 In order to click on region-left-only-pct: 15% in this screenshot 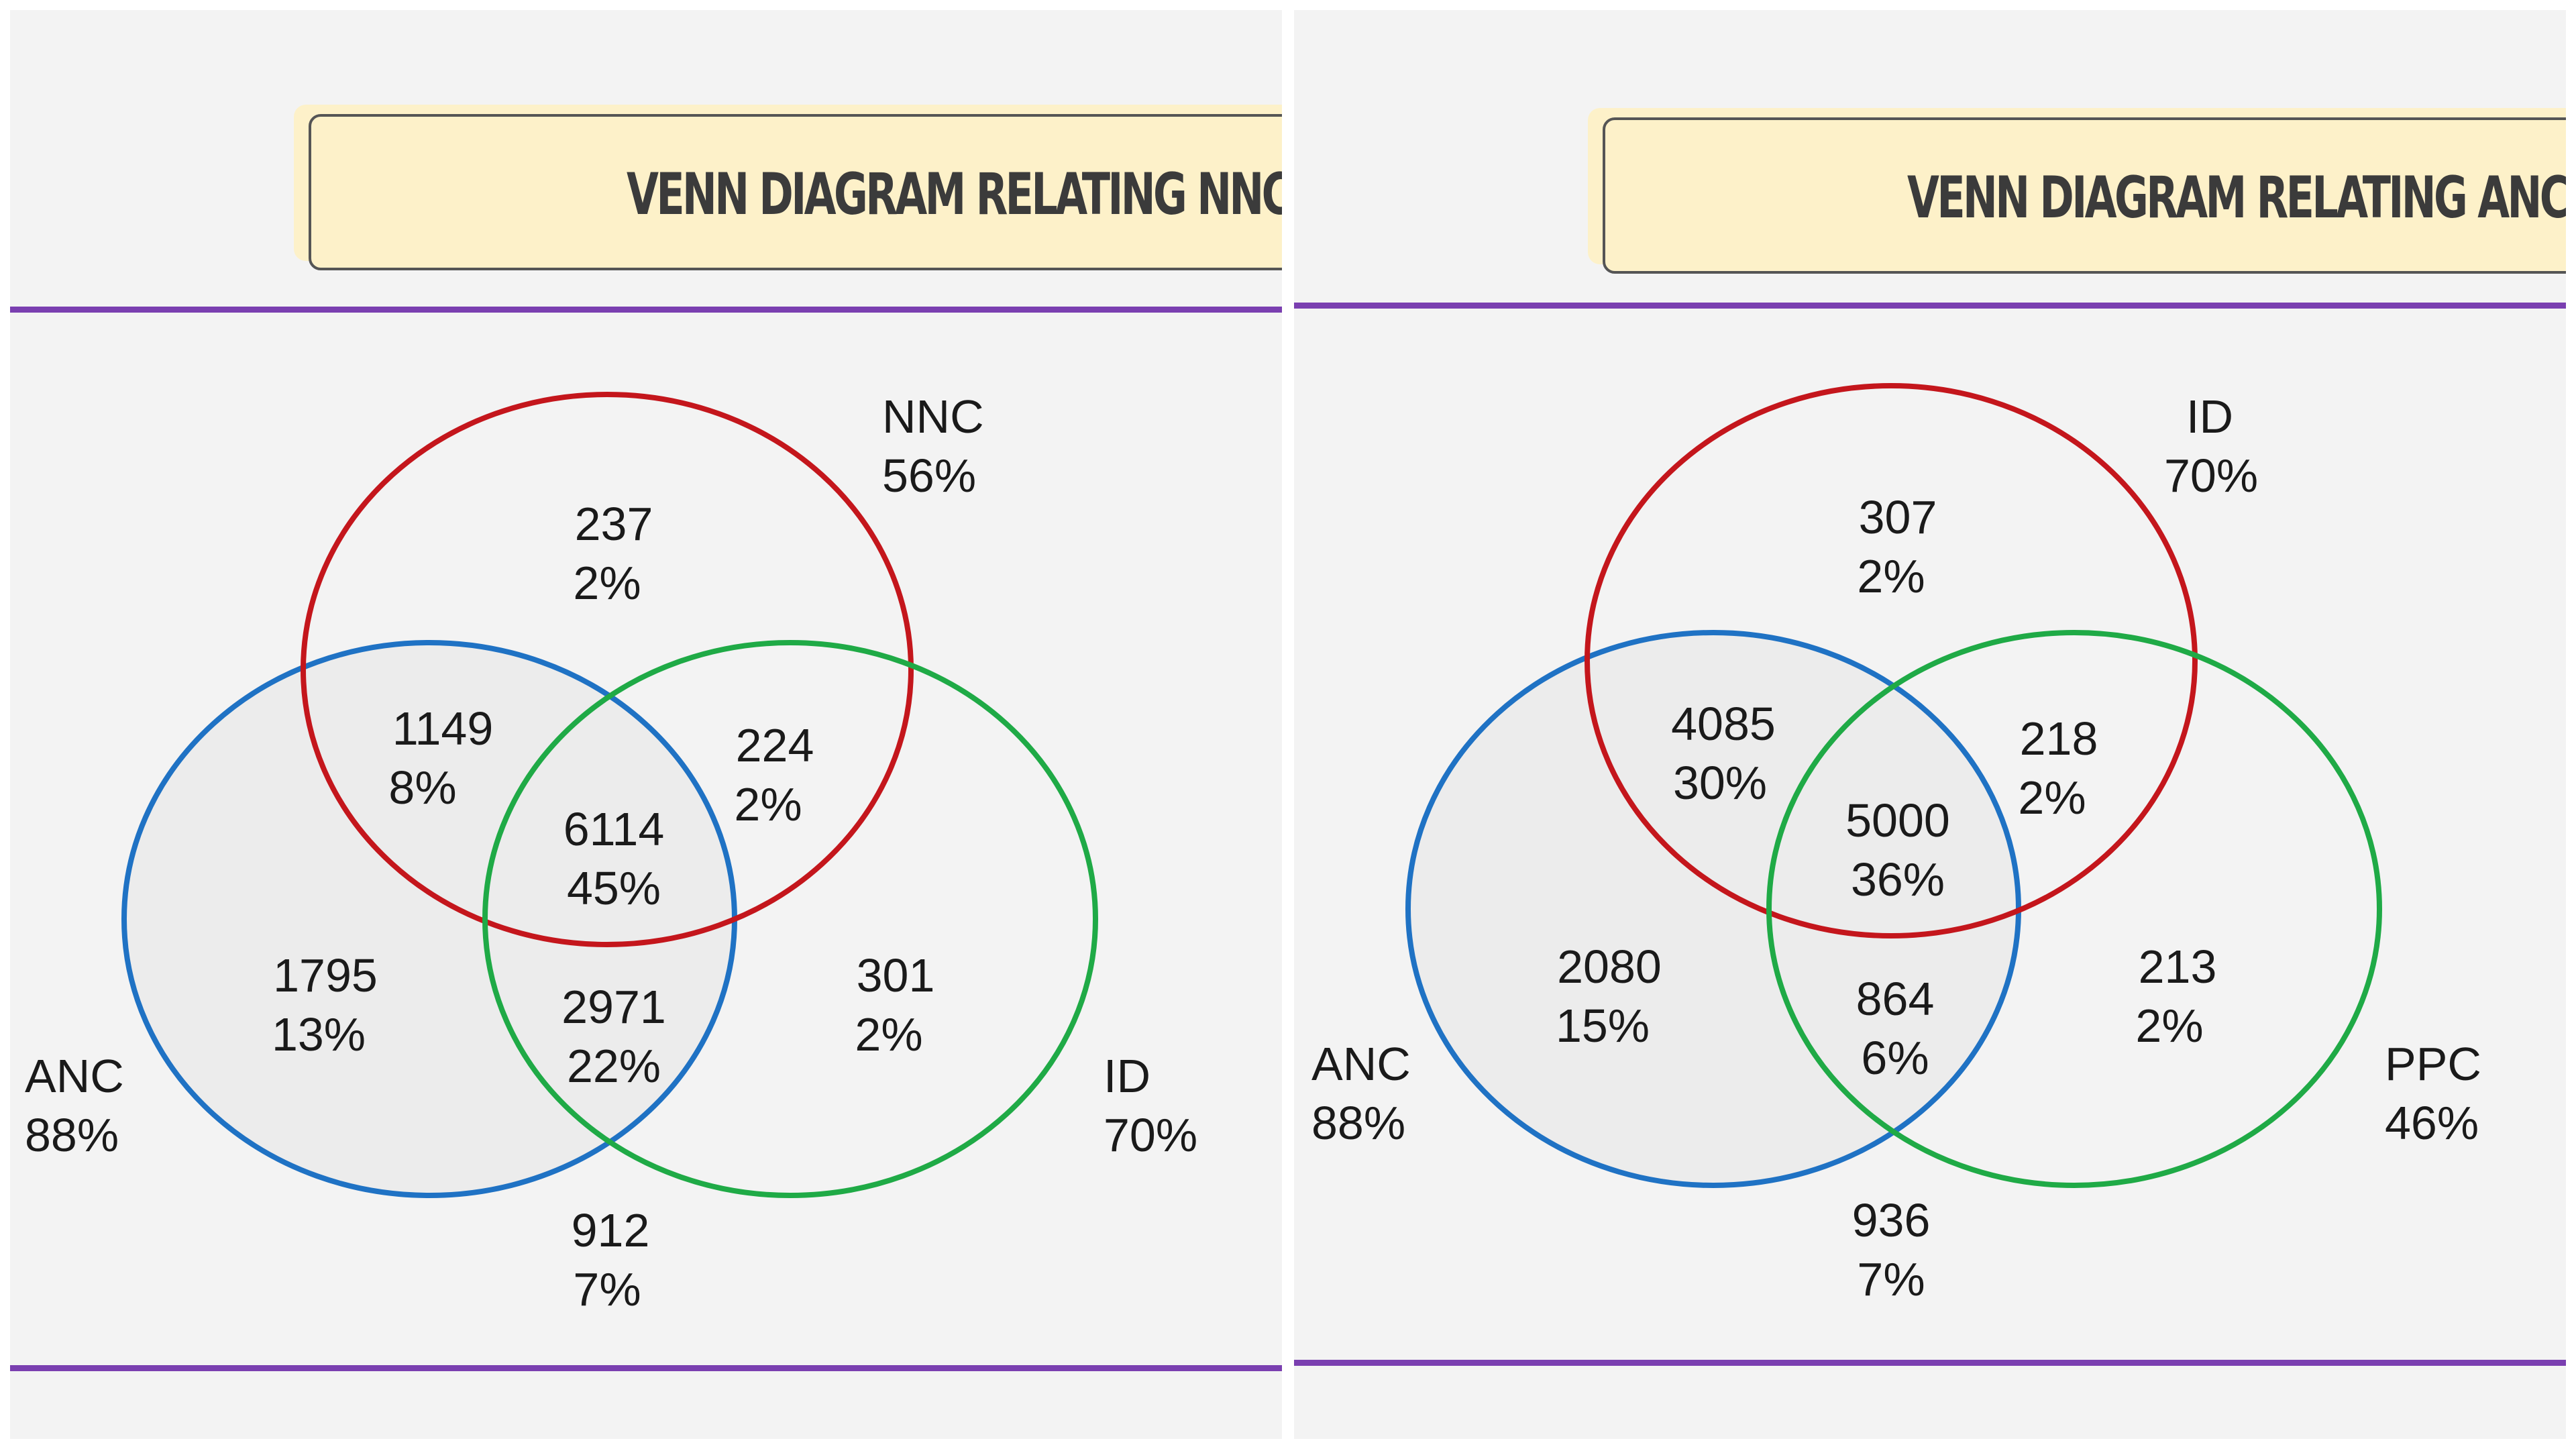, I will do `click(1603, 1026)`.